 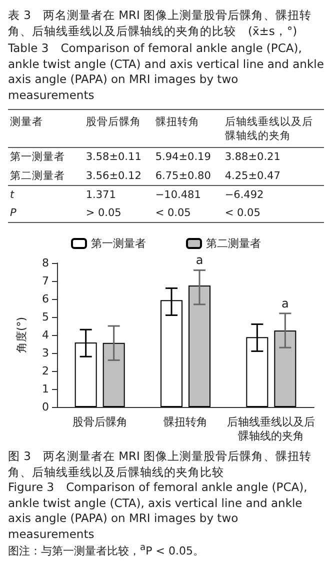 What do you see at coordinates (46, 176) in the screenshot?
I see `text: 第二测量者` at bounding box center [46, 176].